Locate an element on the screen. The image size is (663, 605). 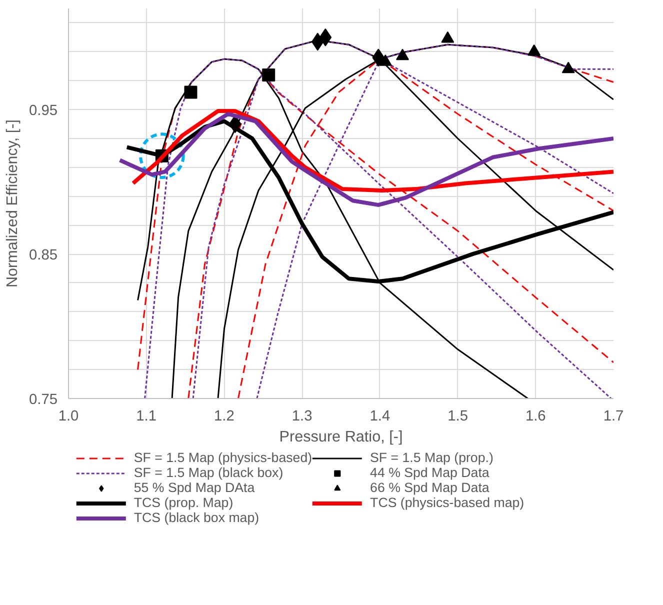
legend-label: TCS (prop. Map) is located at coordinates (184, 502).